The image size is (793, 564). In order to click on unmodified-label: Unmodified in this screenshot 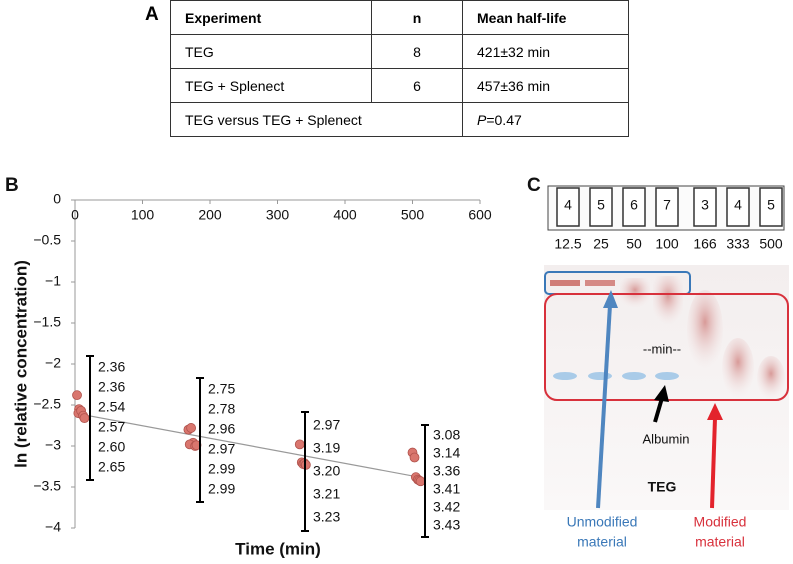, I will do `click(602, 522)`.